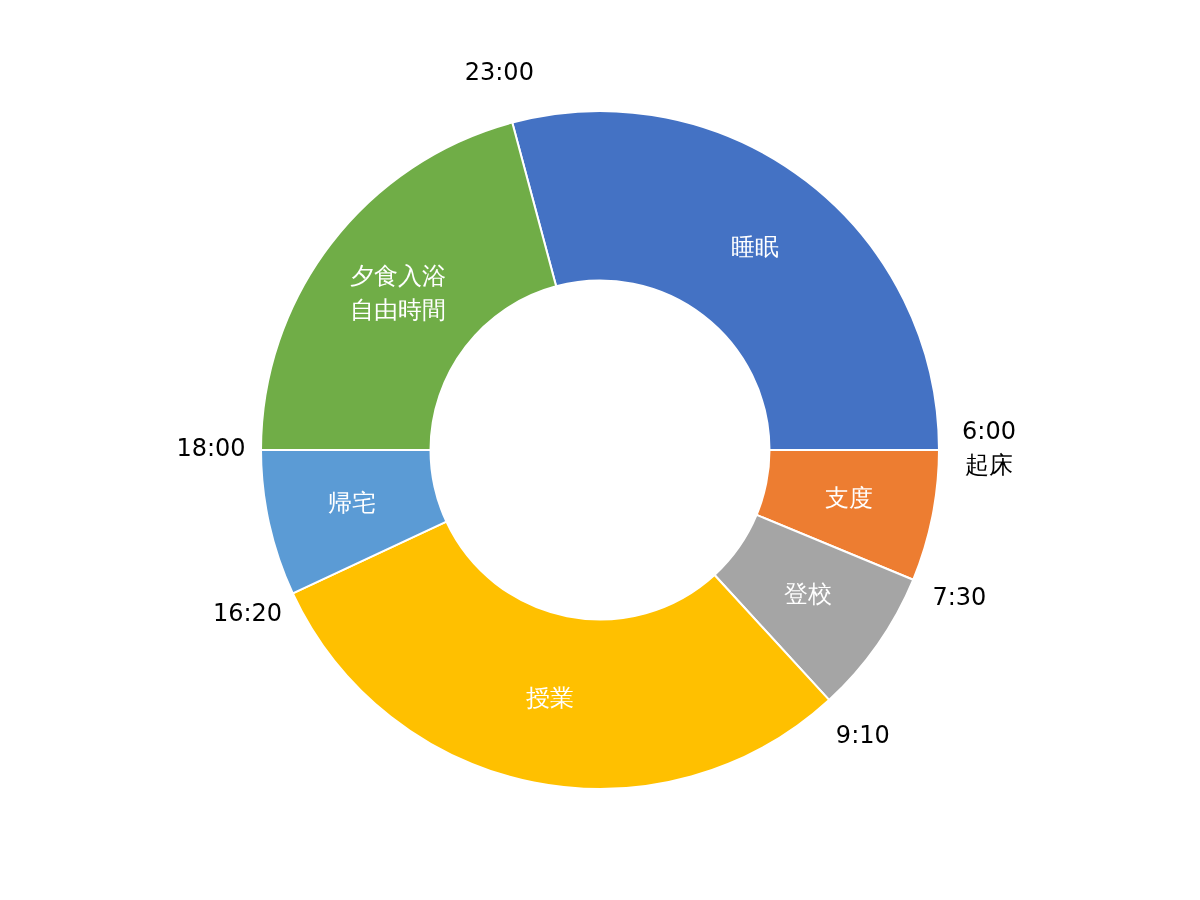 Image resolution: width=1200 pixels, height=900 pixels. What do you see at coordinates (989, 448) in the screenshot?
I see `text: 6:00 起床` at bounding box center [989, 448].